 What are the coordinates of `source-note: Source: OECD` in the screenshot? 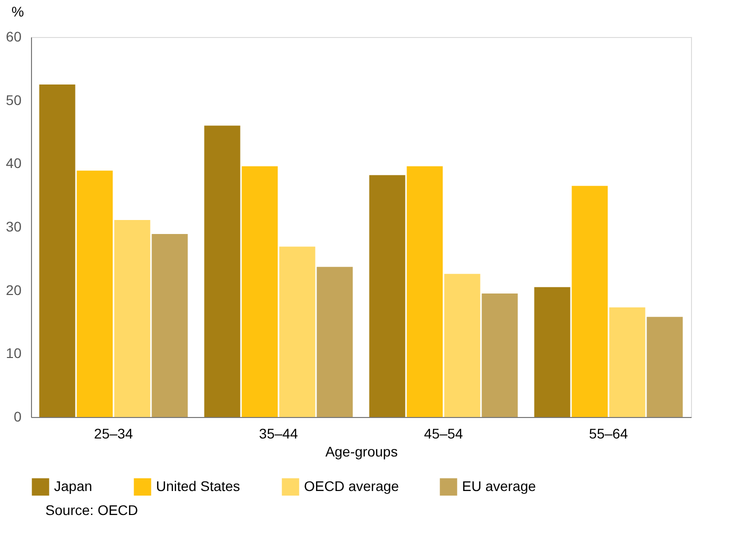 It's located at (91, 510).